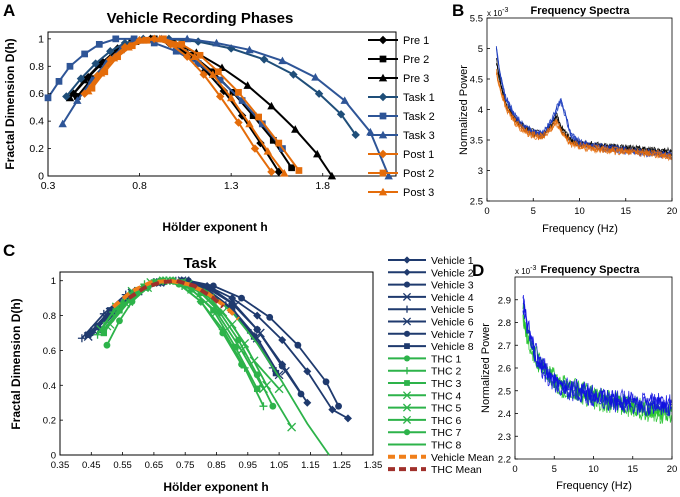  I want to click on legend-label: Pre 2, so click(416, 60).